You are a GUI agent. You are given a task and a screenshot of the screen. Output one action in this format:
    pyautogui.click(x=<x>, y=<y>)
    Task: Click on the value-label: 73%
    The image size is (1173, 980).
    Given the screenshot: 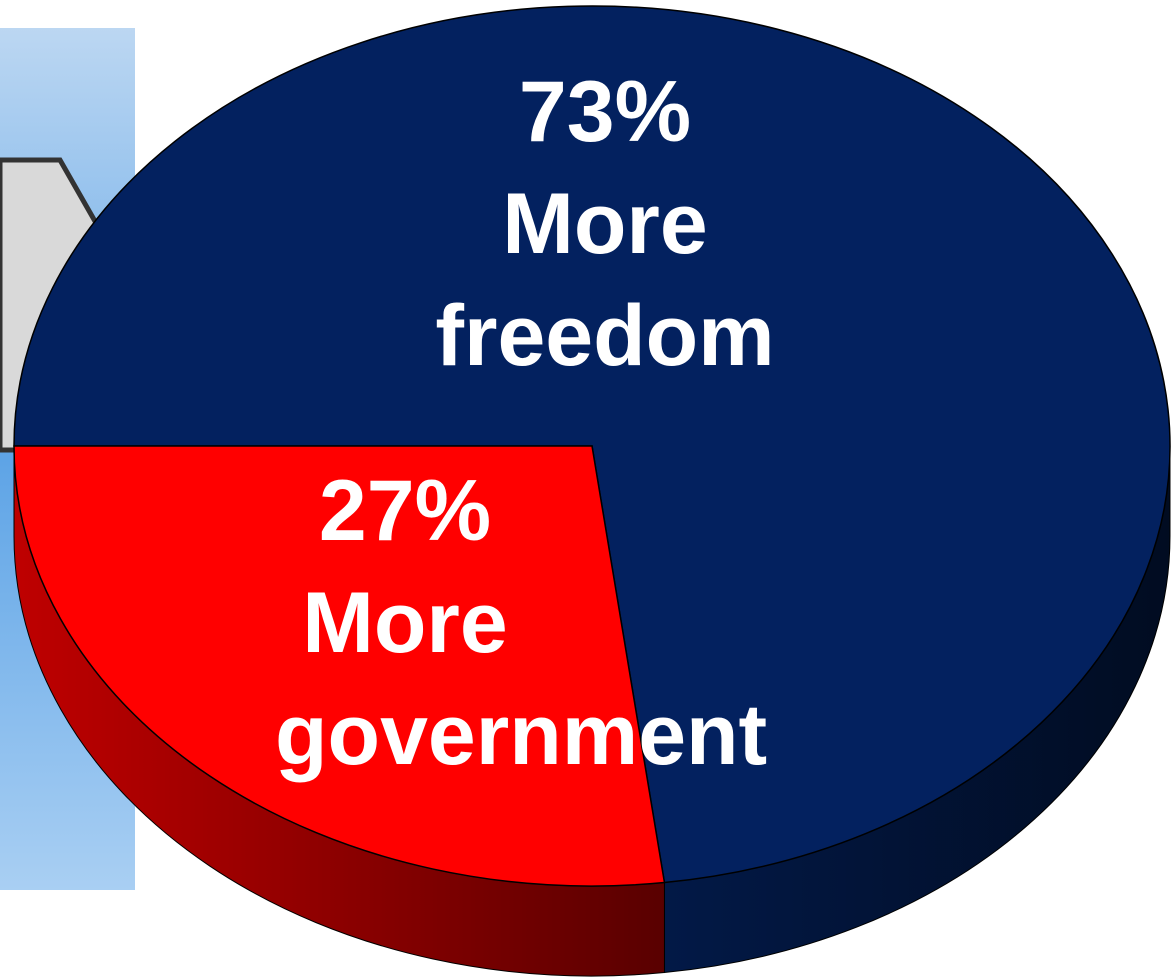 What is the action you would take?
    pyautogui.click(x=605, y=112)
    